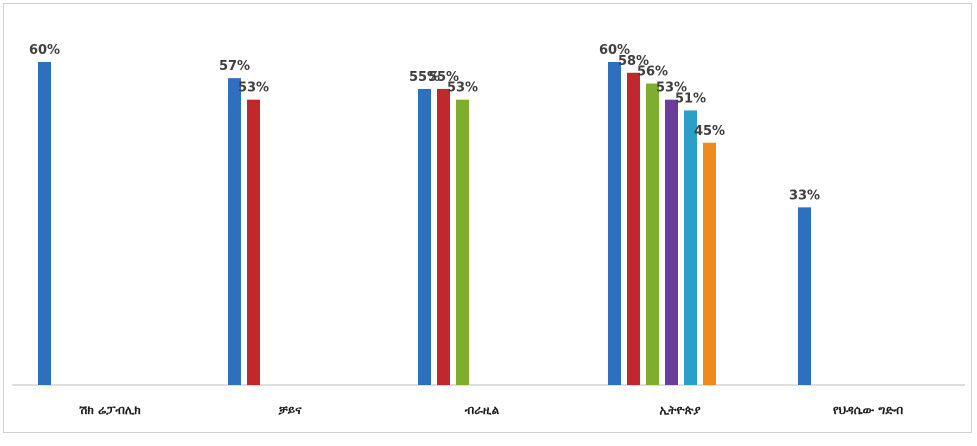  What do you see at coordinates (234, 66) in the screenshot?
I see `value-label-1-0: 57%` at bounding box center [234, 66].